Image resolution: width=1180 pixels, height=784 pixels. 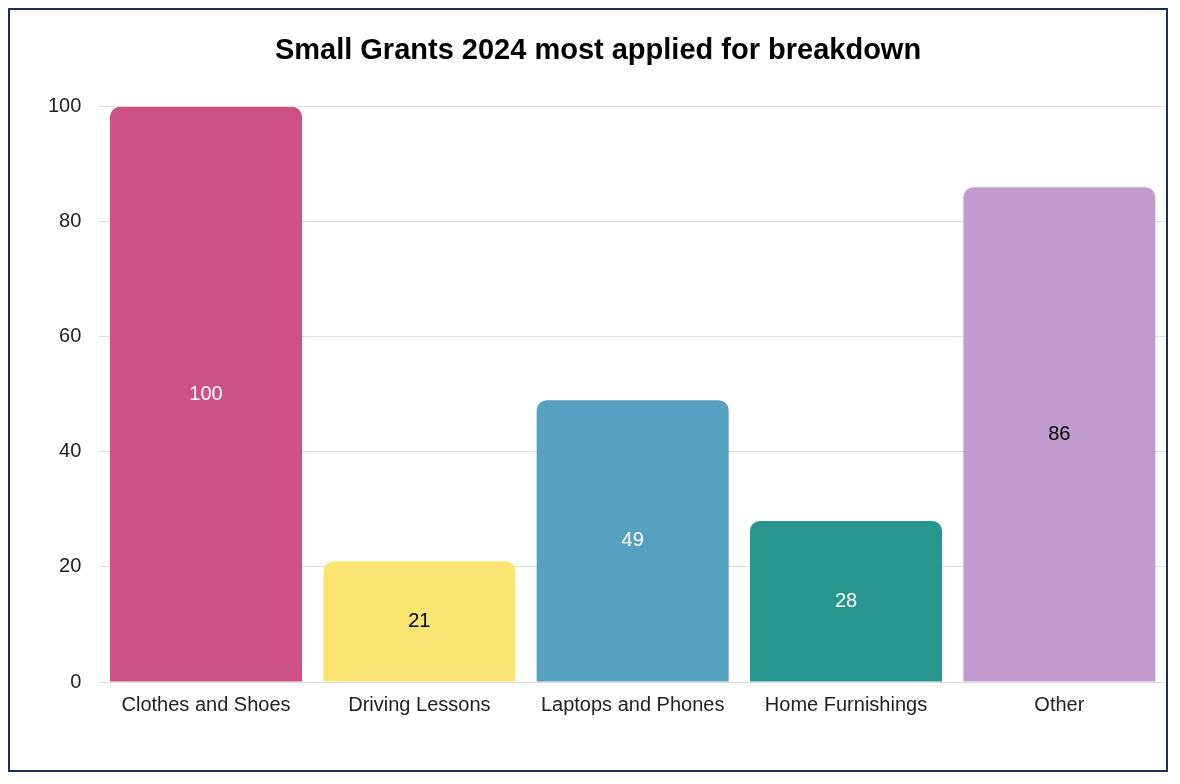 I want to click on data-label: 21, so click(x=419, y=619).